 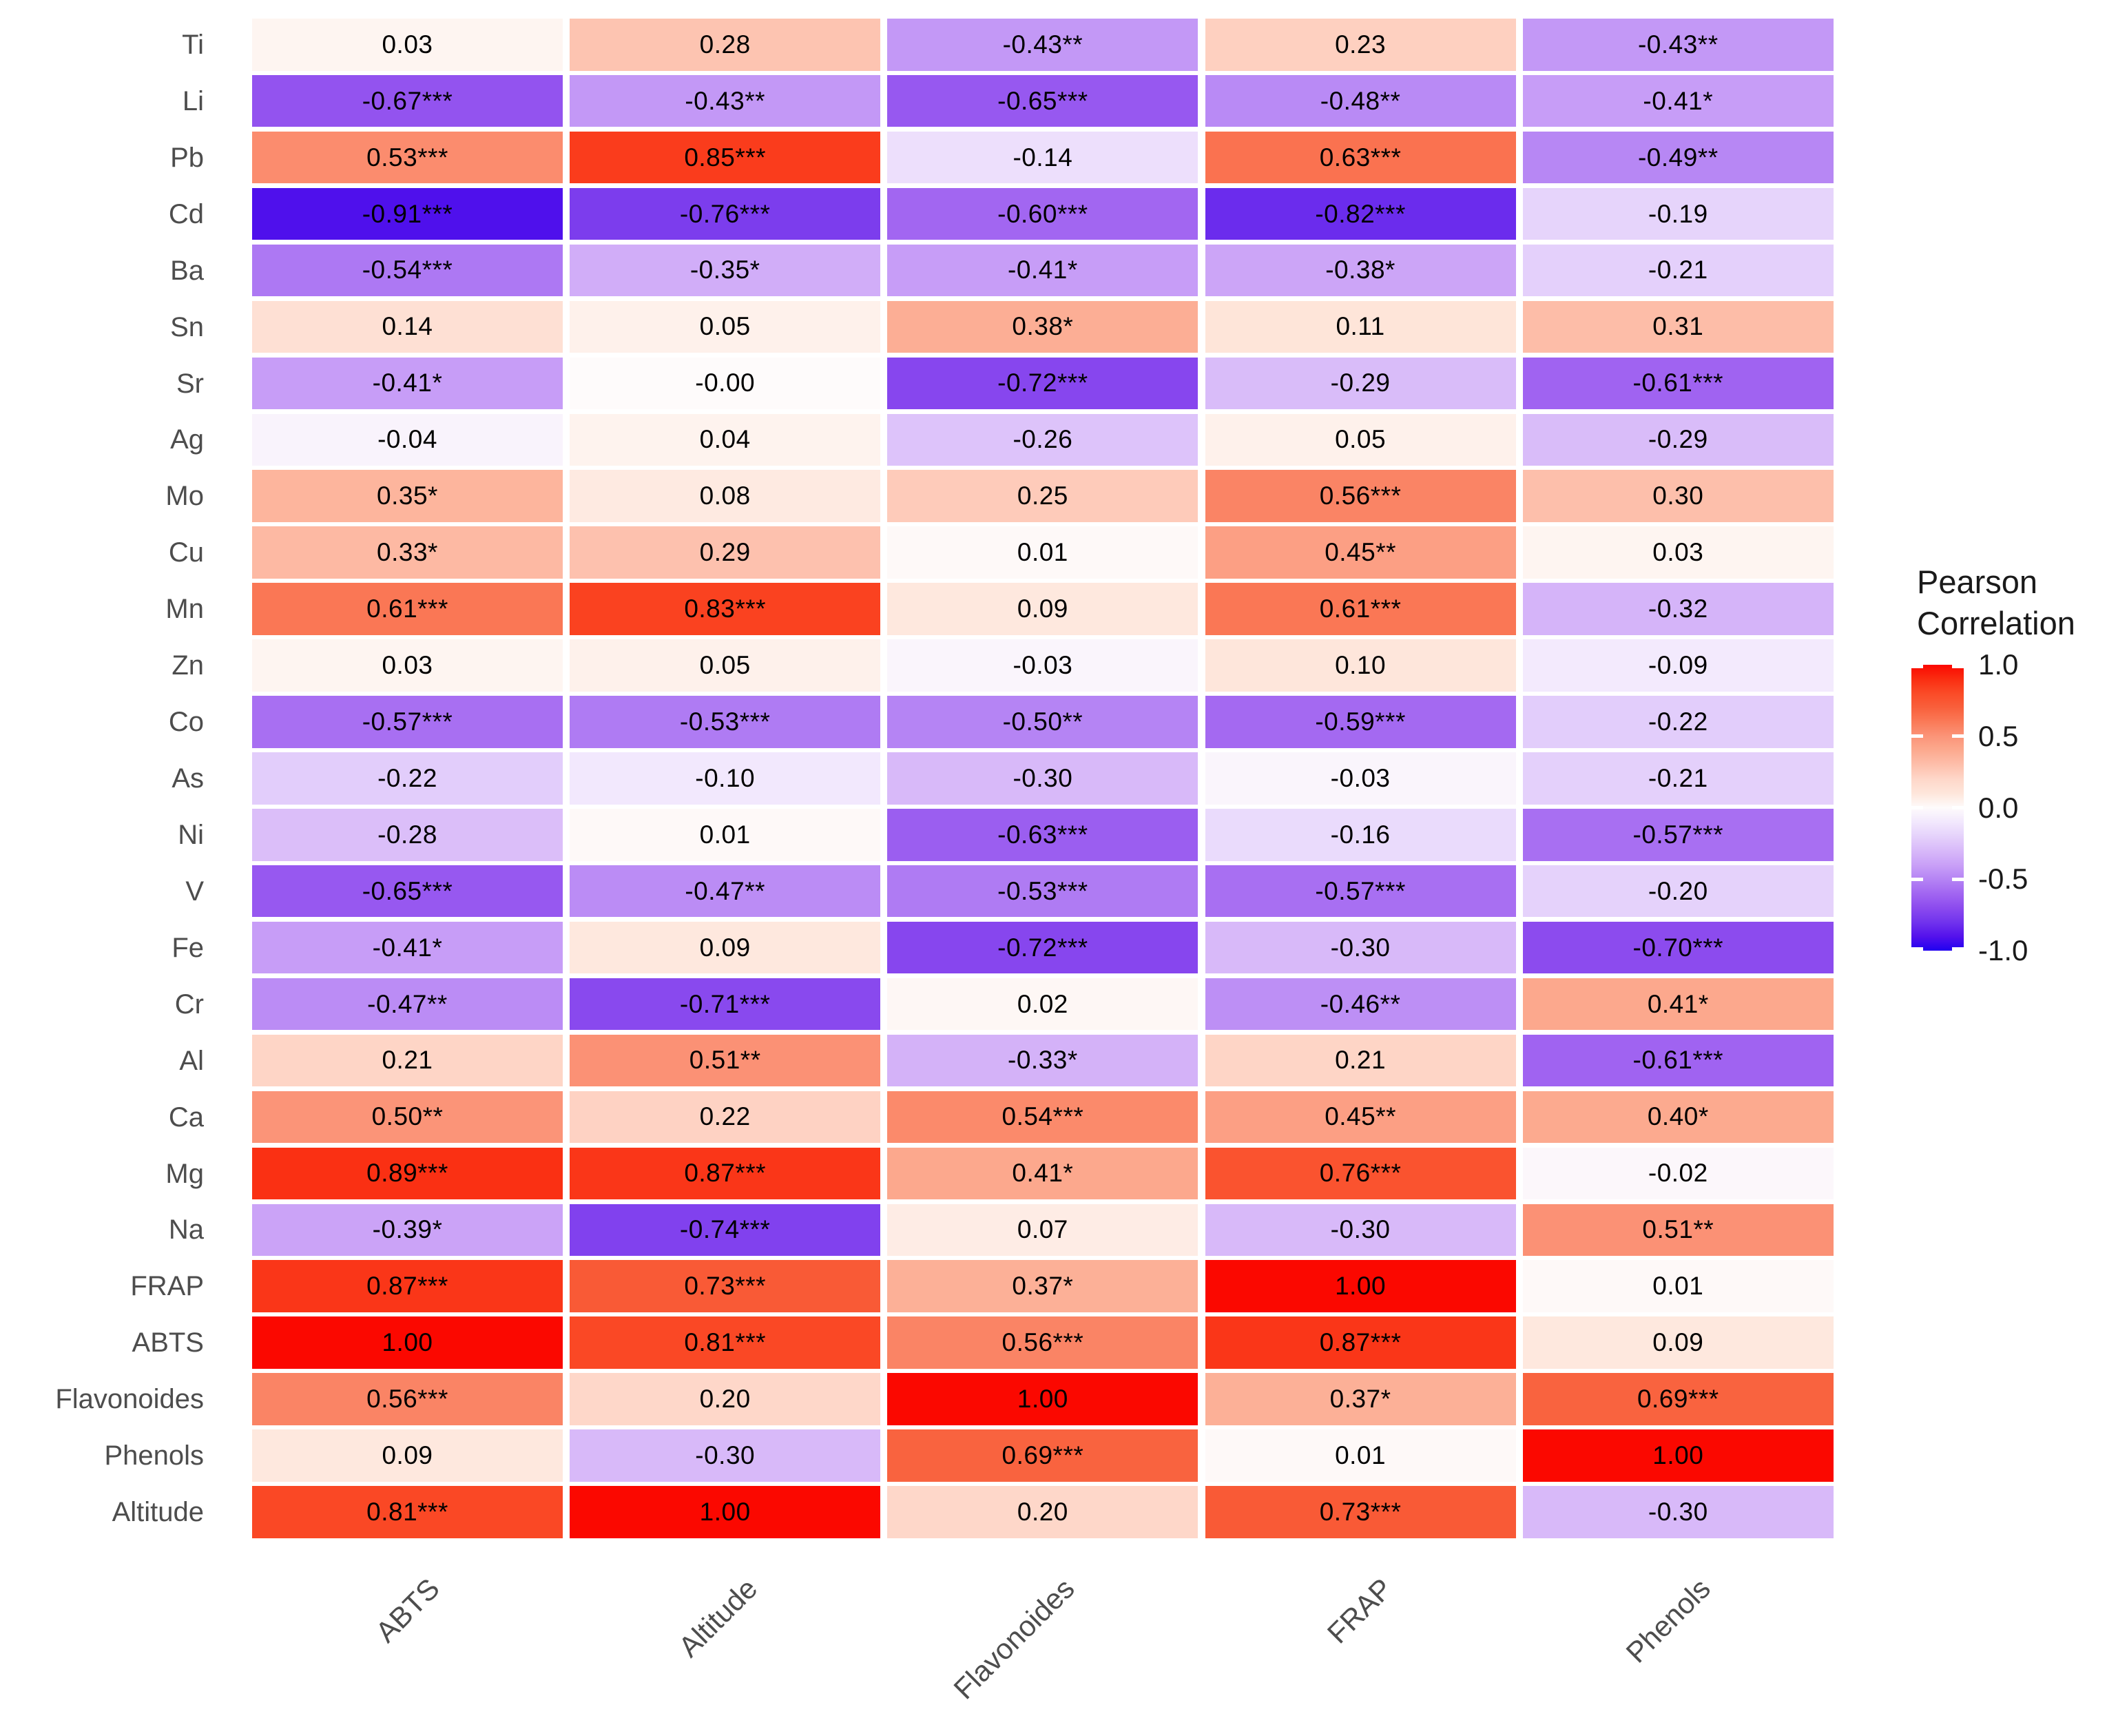 What do you see at coordinates (725, 1116) in the screenshot?
I see `cell-value: 0.22` at bounding box center [725, 1116].